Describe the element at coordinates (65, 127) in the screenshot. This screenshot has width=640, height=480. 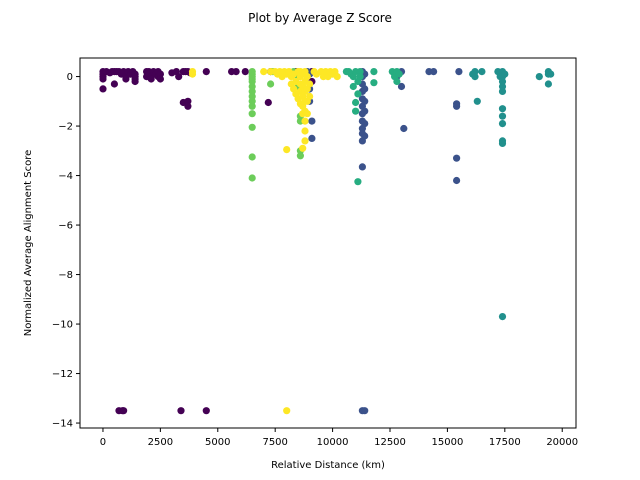
I see `y-tick-label: −2` at that location.